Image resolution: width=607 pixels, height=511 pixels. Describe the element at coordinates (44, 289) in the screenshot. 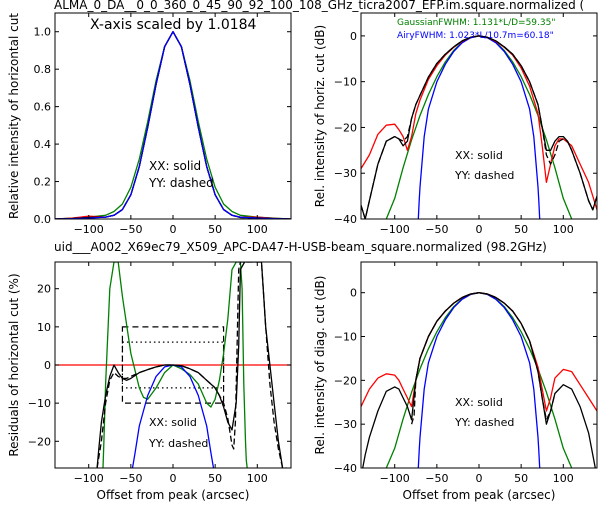

I see `y-tick-label: 20` at that location.